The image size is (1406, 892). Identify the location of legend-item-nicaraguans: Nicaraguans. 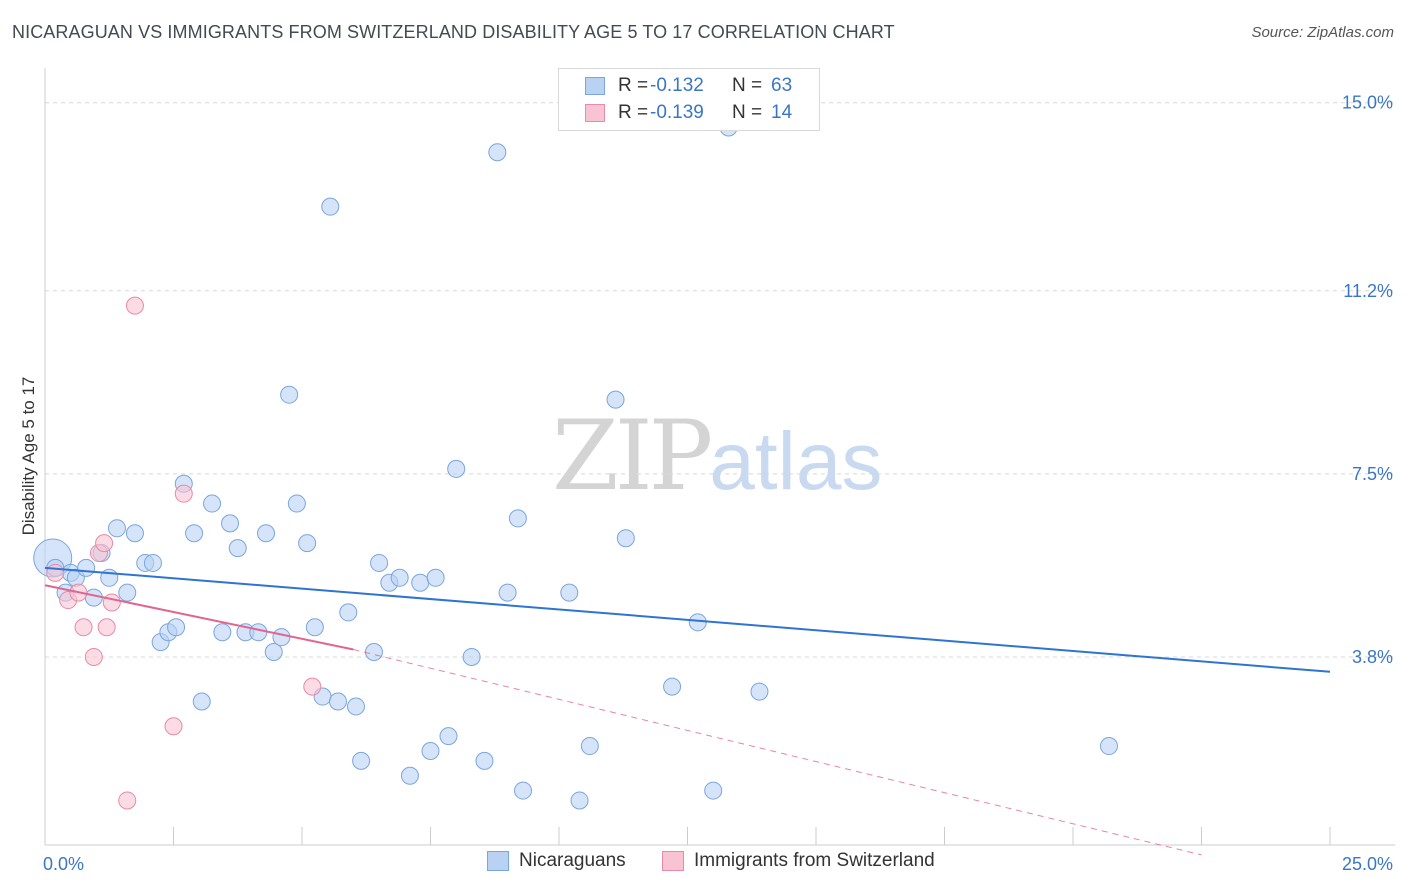
(556, 861).